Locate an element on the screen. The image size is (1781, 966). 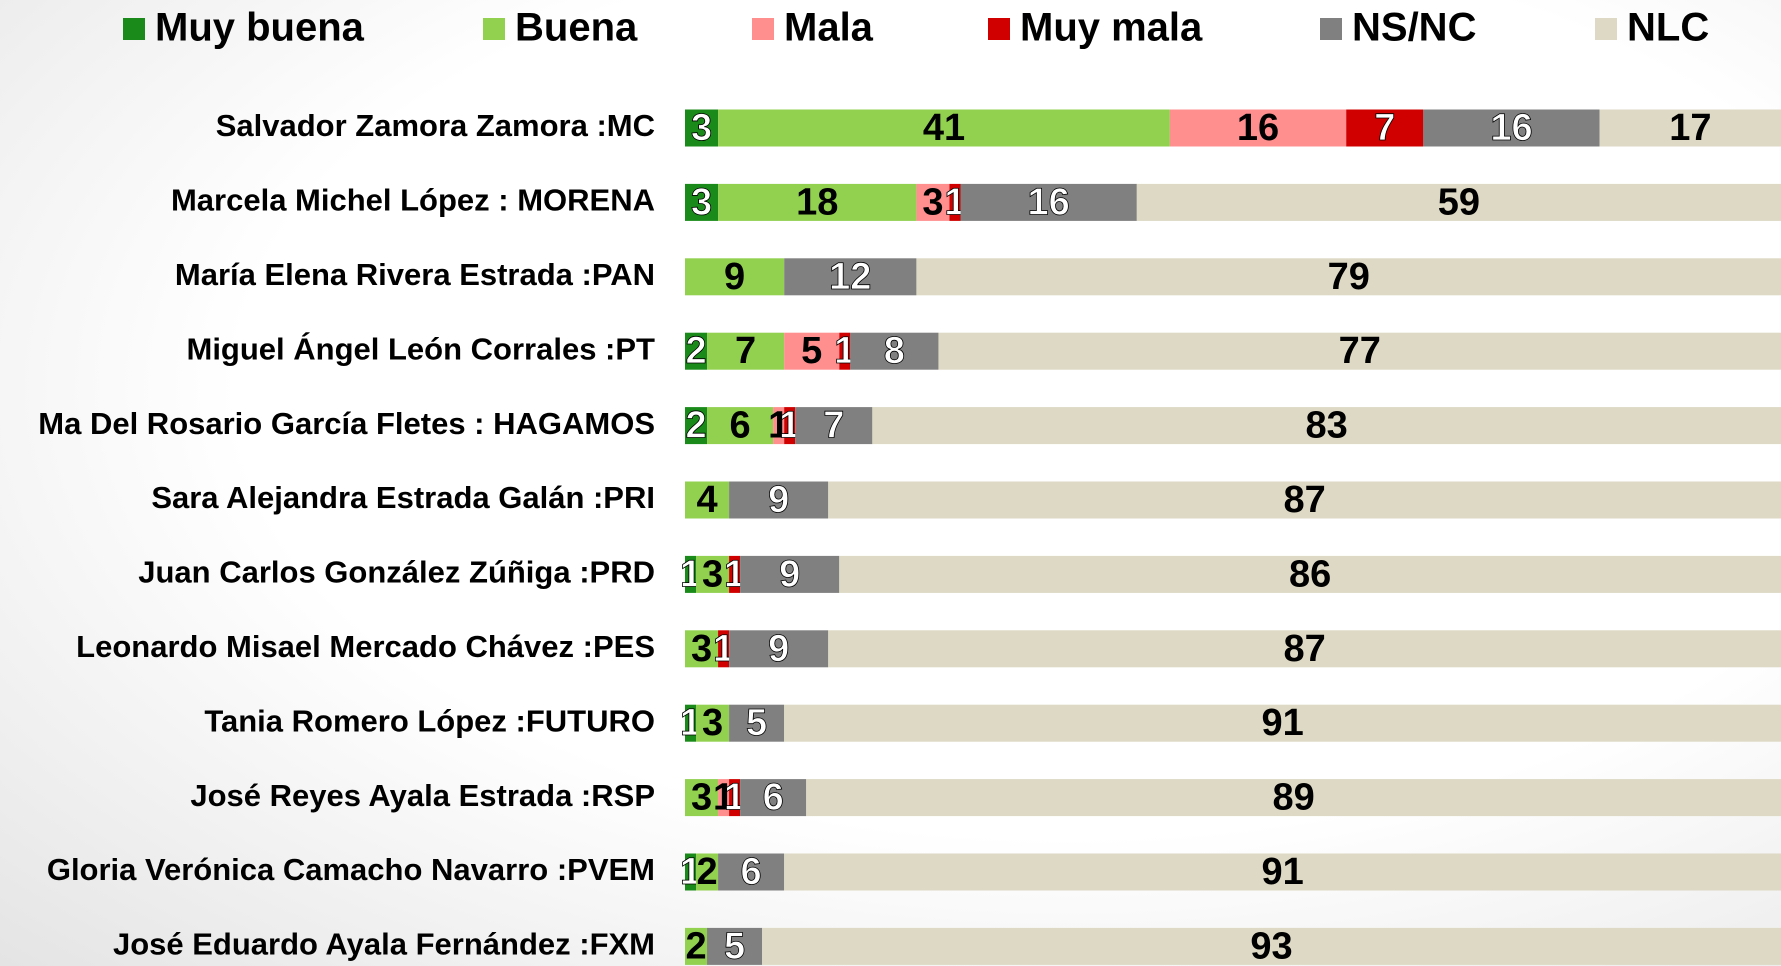
data-label: 16 is located at coordinates (1511, 128).